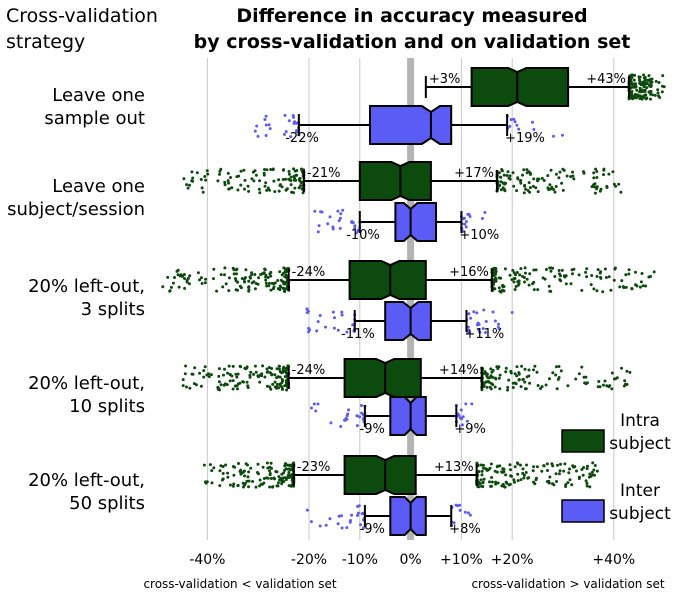  Describe the element at coordinates (324, 173) in the screenshot. I see `whisker-label-low-s0-c1: -21%` at that location.